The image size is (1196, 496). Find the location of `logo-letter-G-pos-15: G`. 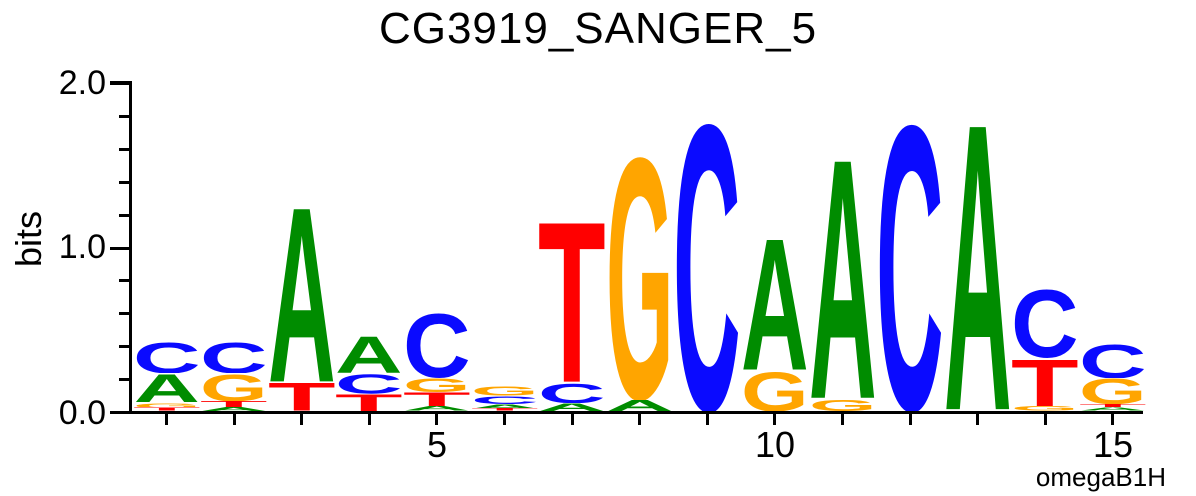

logo-letter-G-pos-15: G is located at coordinates (1113, 391).